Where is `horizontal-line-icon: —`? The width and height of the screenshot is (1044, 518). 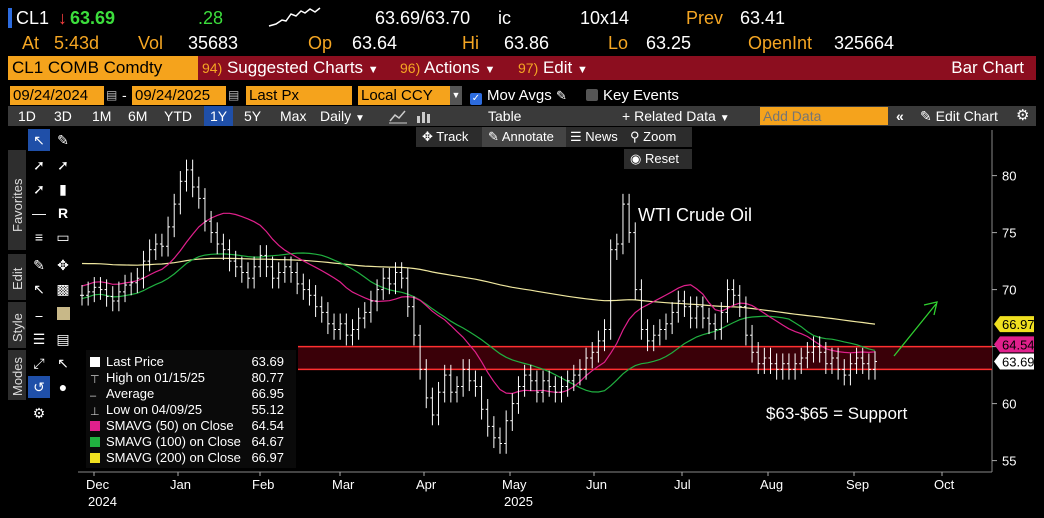 horizontal-line-icon: — is located at coordinates (39, 213).